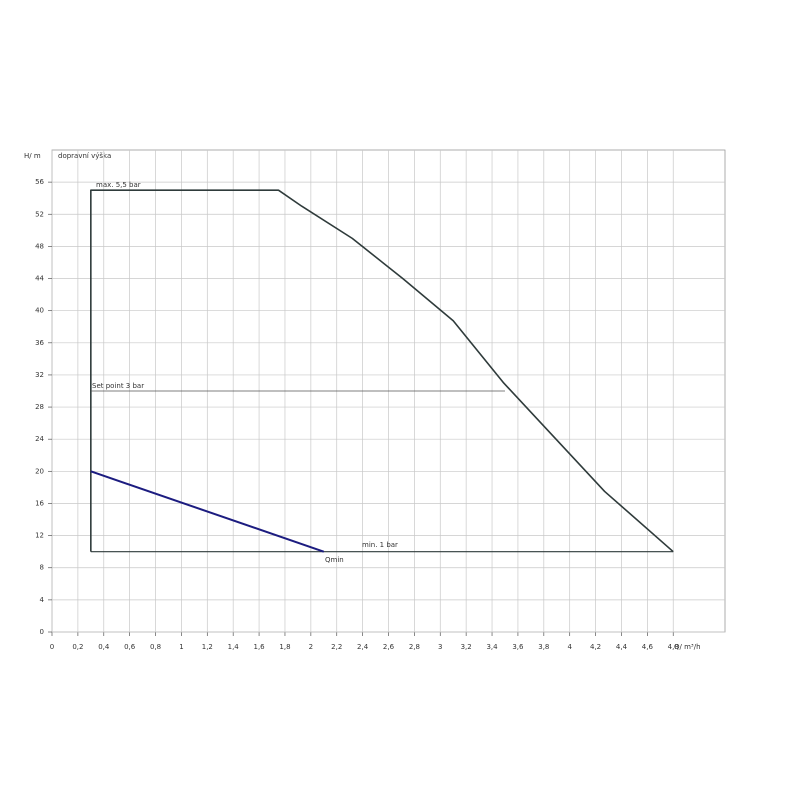 The height and width of the screenshot is (800, 800). What do you see at coordinates (687, 647) in the screenshot?
I see `x-axis-label: Q/ m³/h` at bounding box center [687, 647].